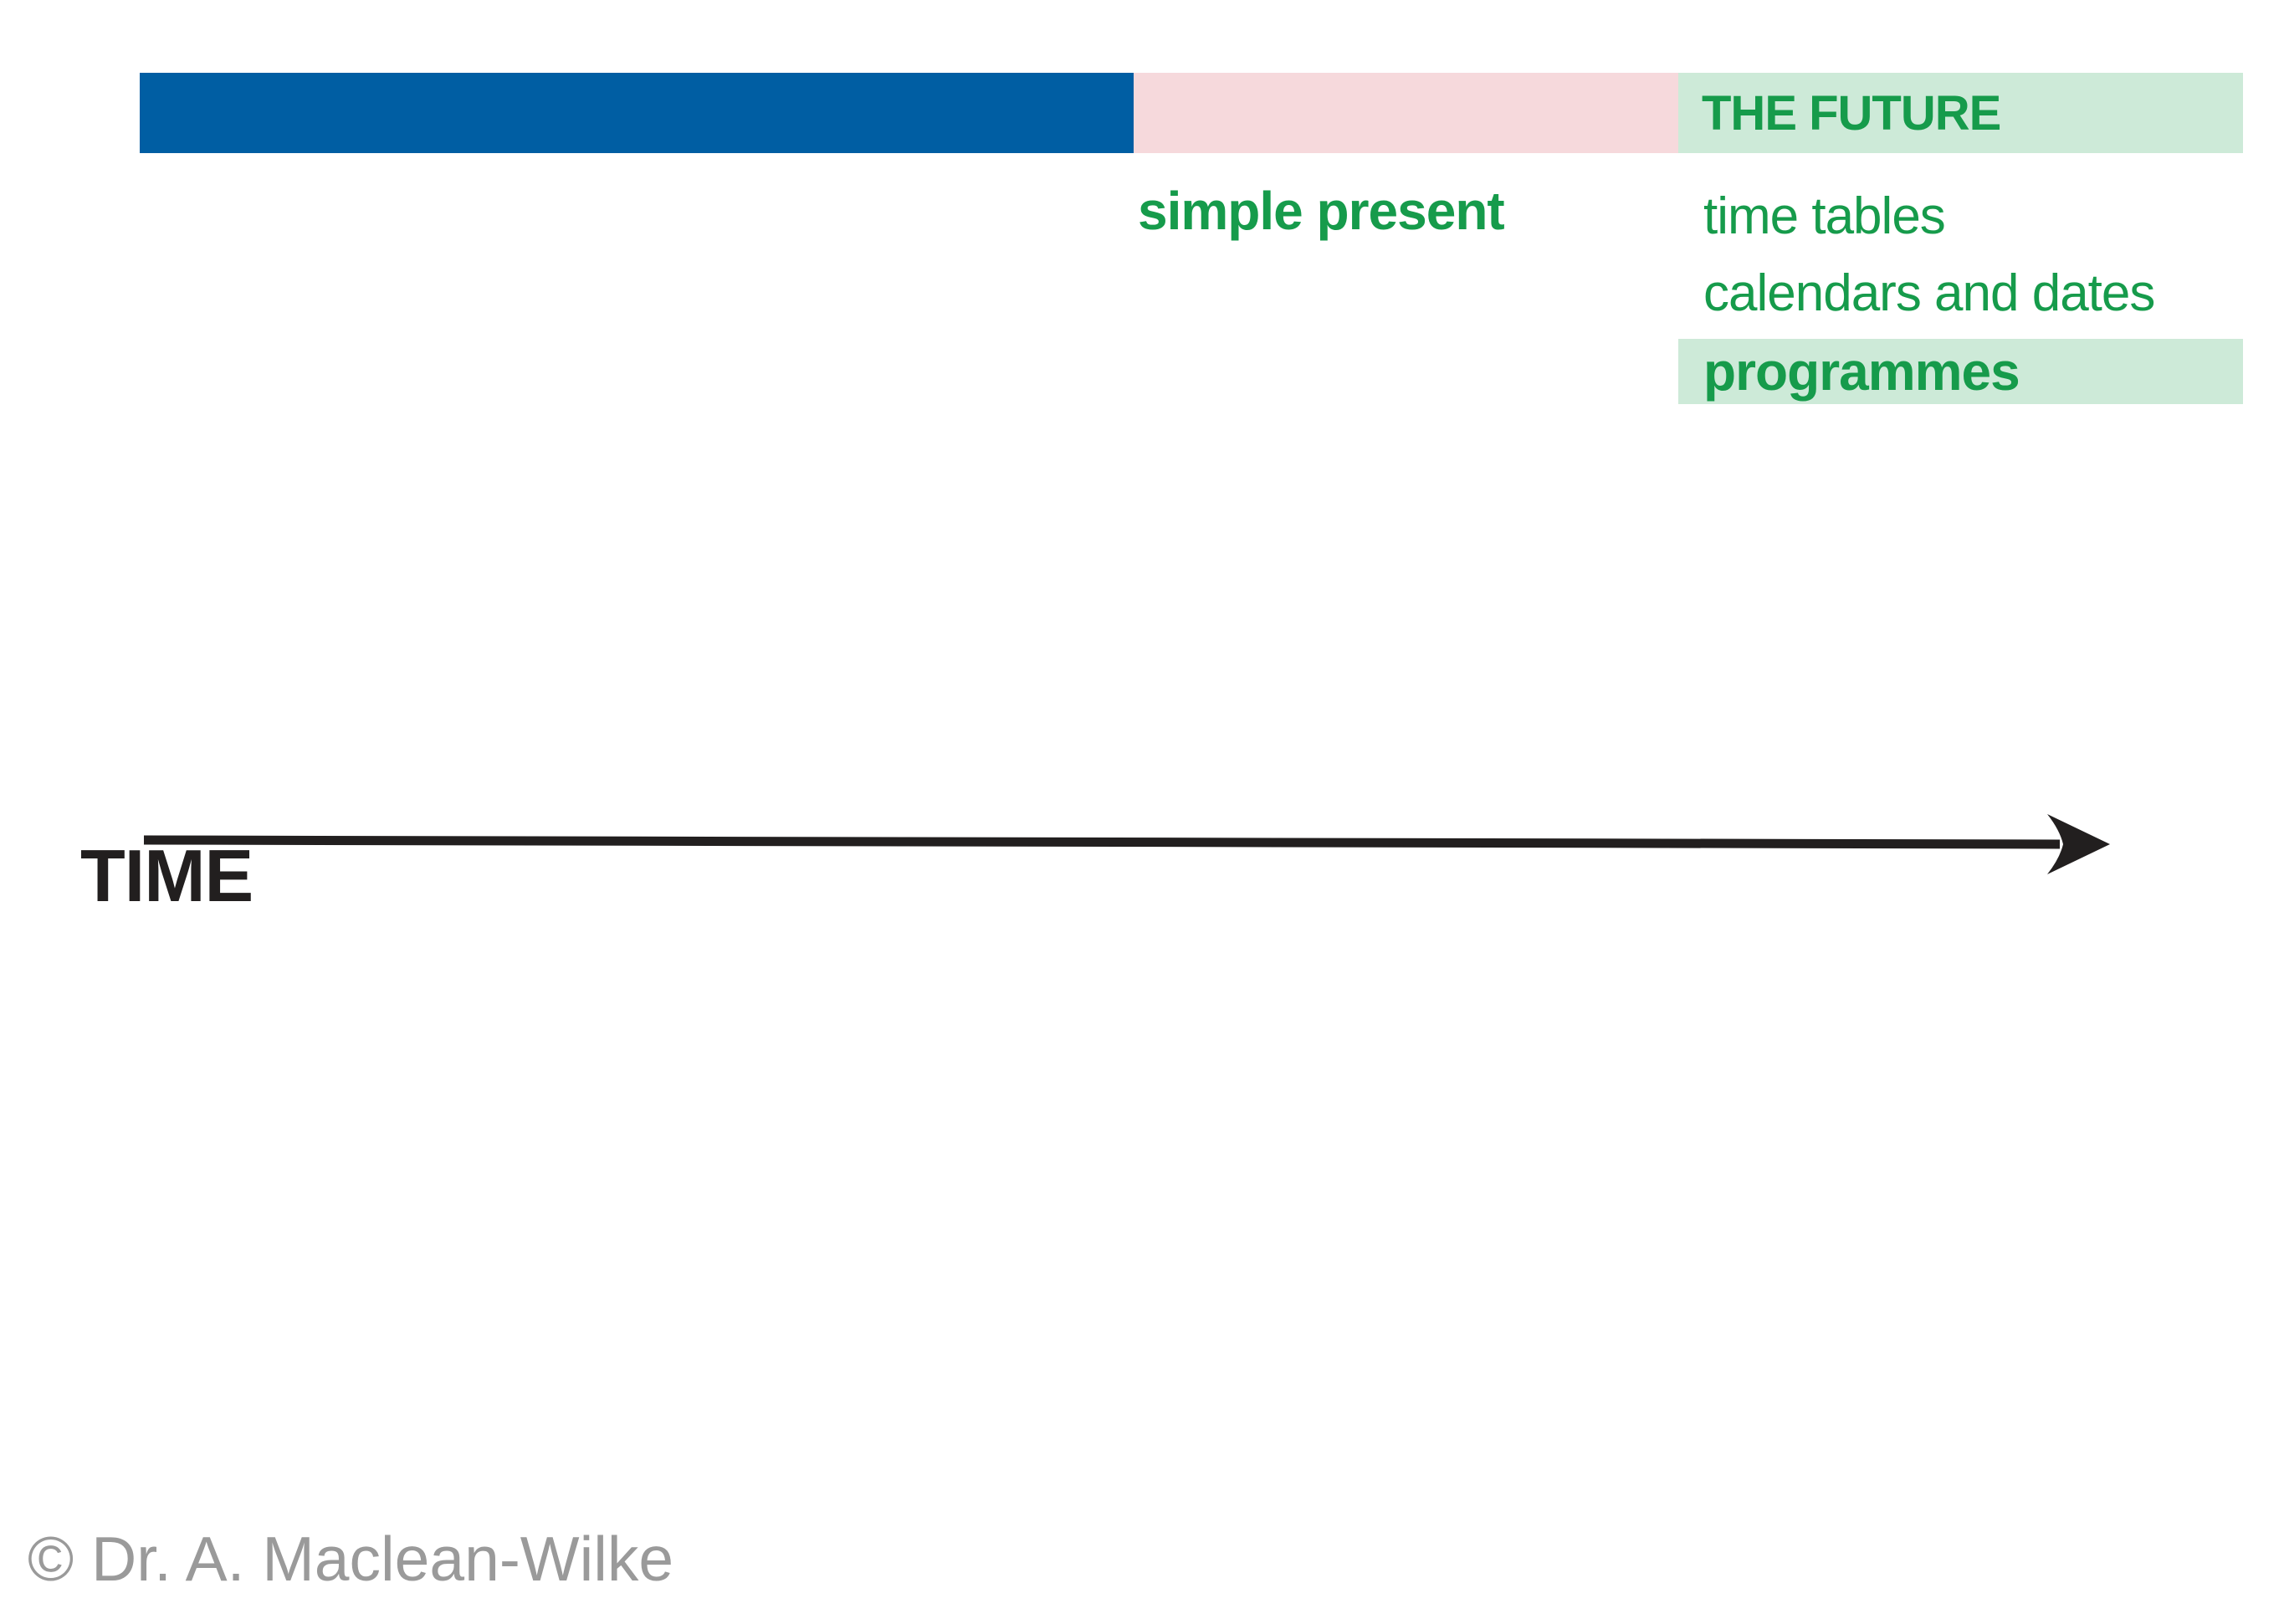 The image size is (2284, 1624). Describe the element at coordinates (1406, 113) in the screenshot. I see `present-segment` at that location.